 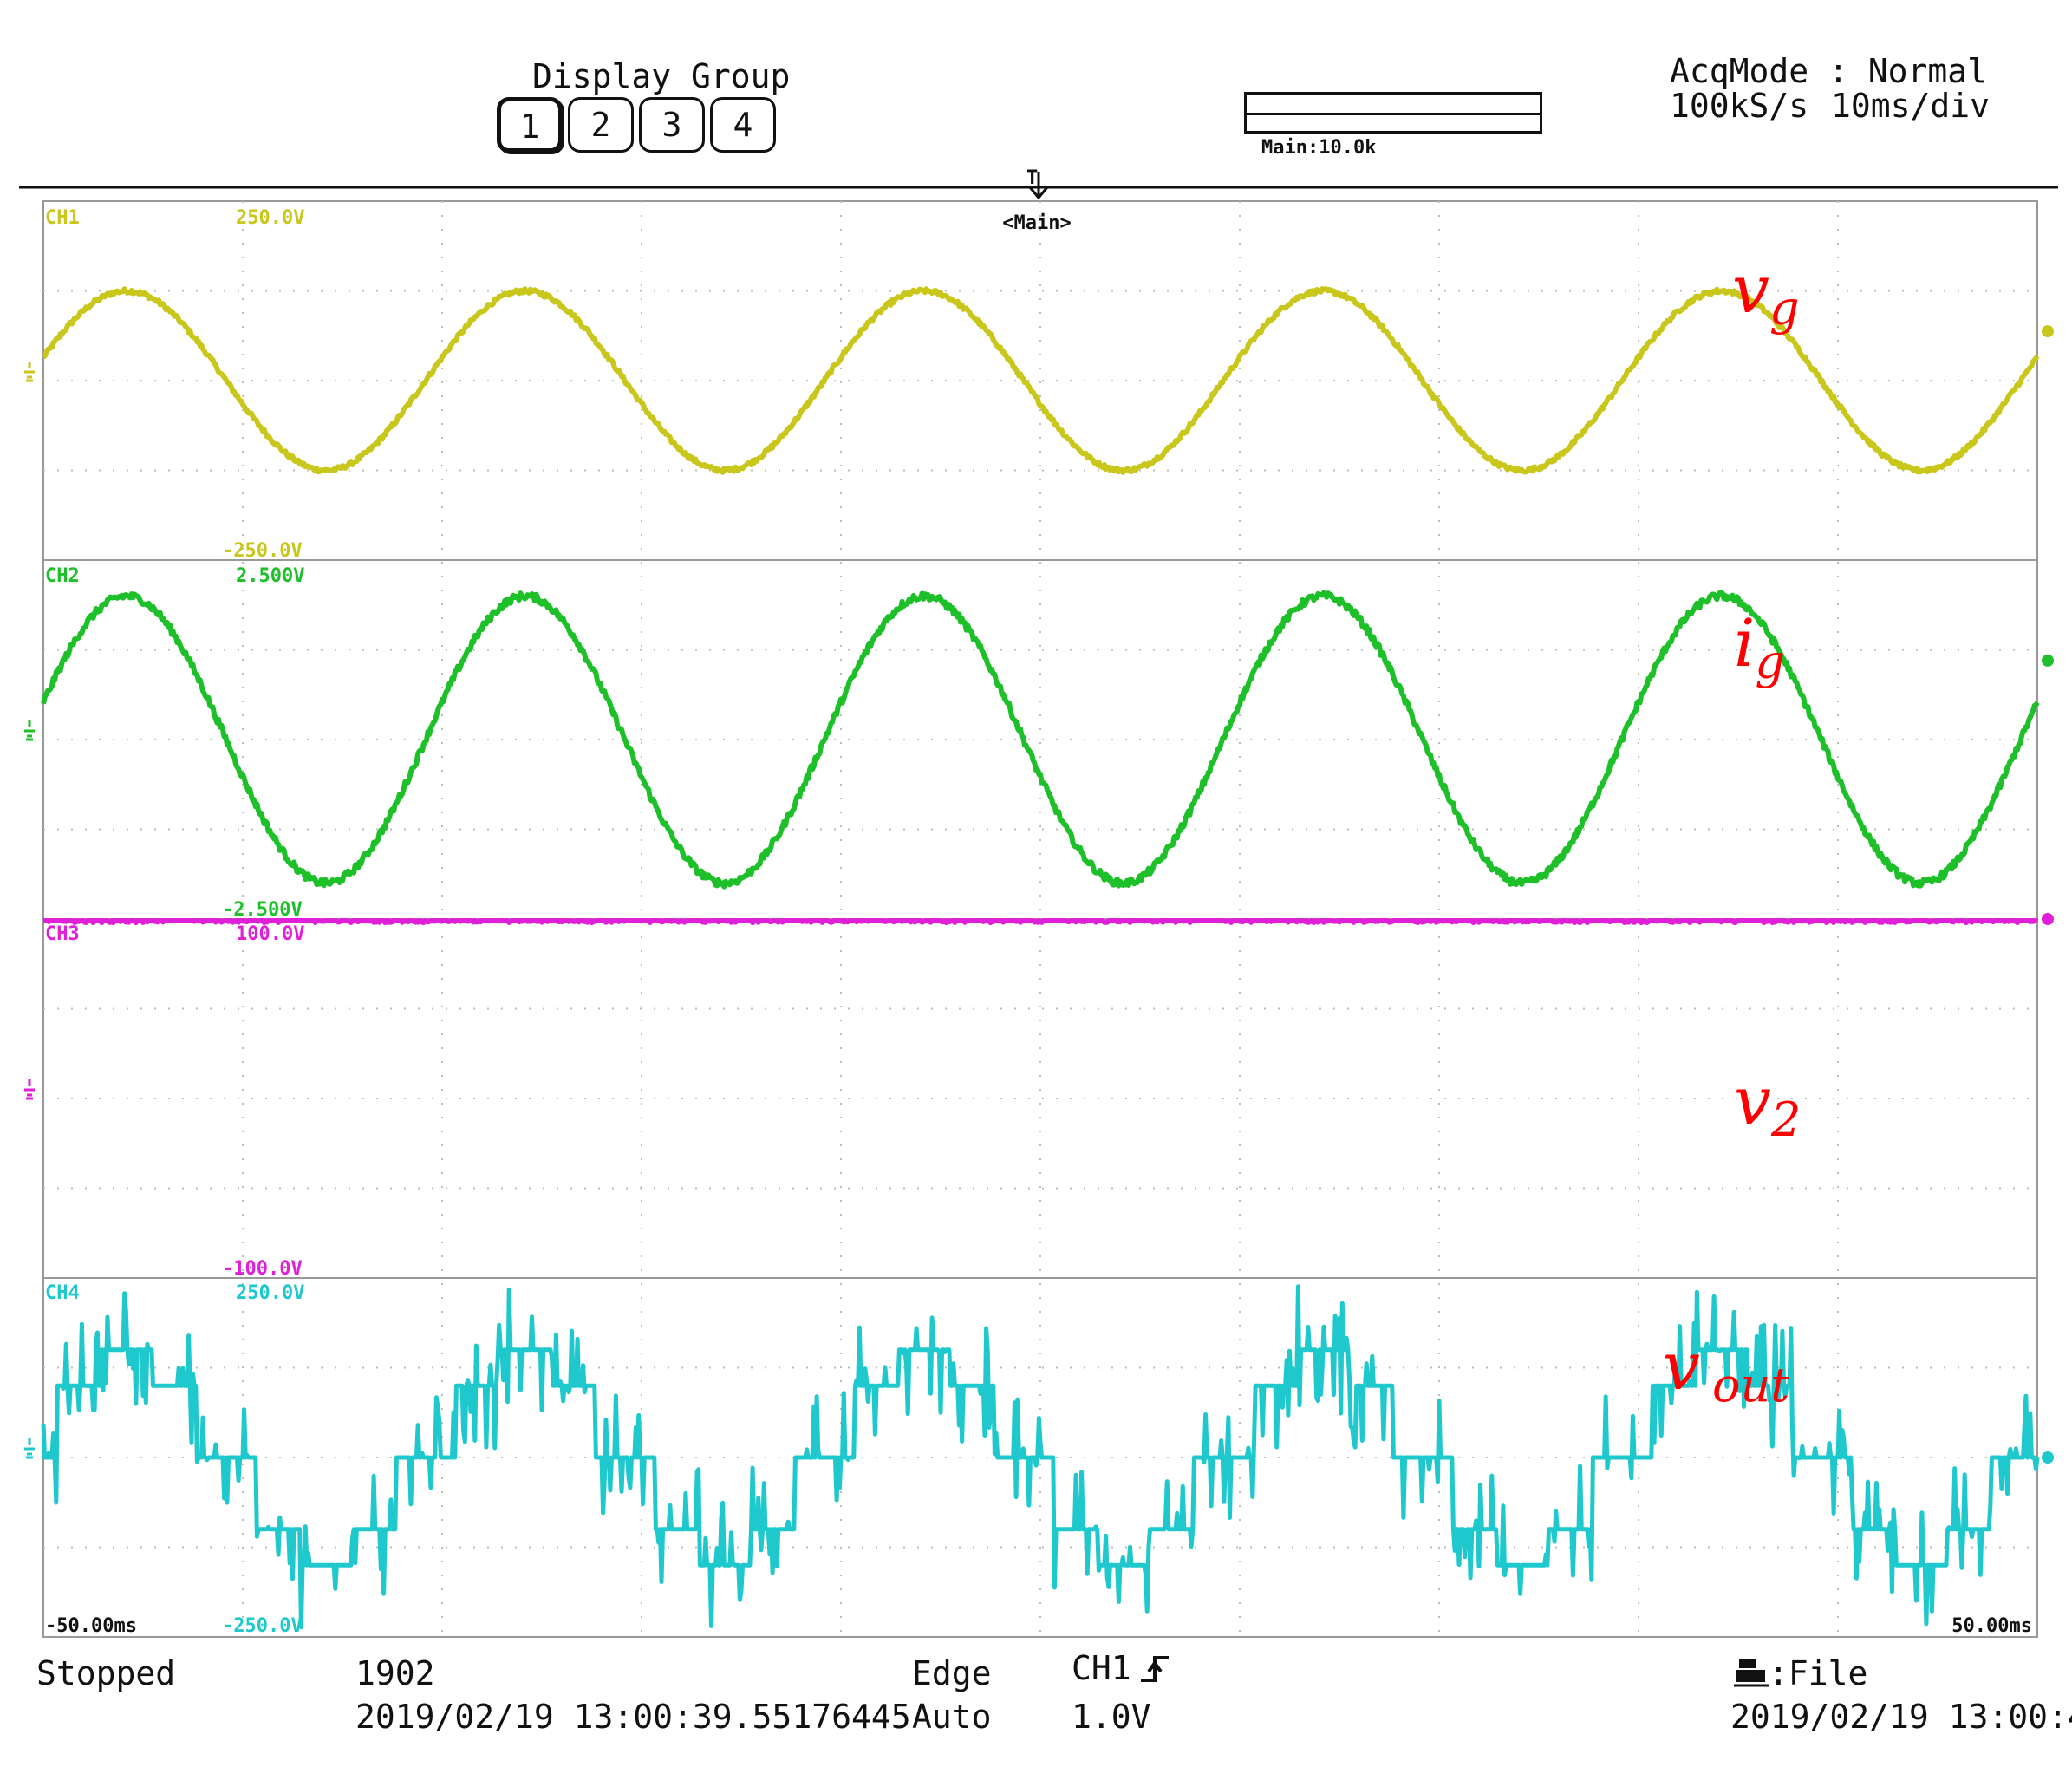 What do you see at coordinates (633, 1717) in the screenshot?
I see `trigger-timestamp: 2019/02/19 13:00:39.55176445` at bounding box center [633, 1717].